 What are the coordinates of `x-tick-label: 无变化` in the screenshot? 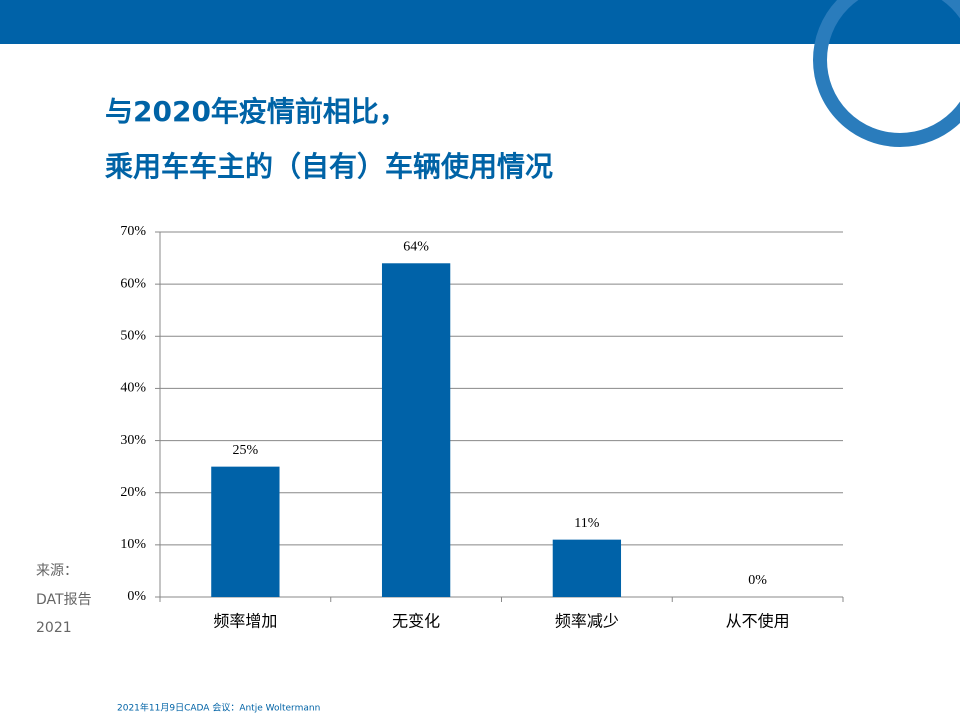 It's located at (416, 621).